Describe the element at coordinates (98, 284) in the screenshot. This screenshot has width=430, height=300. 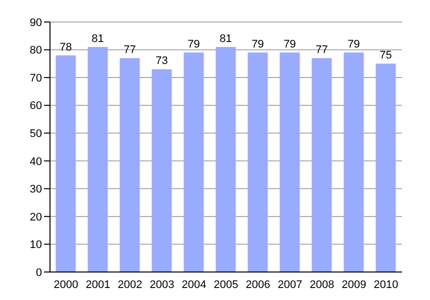
I see `x-tick-label: 2001` at that location.